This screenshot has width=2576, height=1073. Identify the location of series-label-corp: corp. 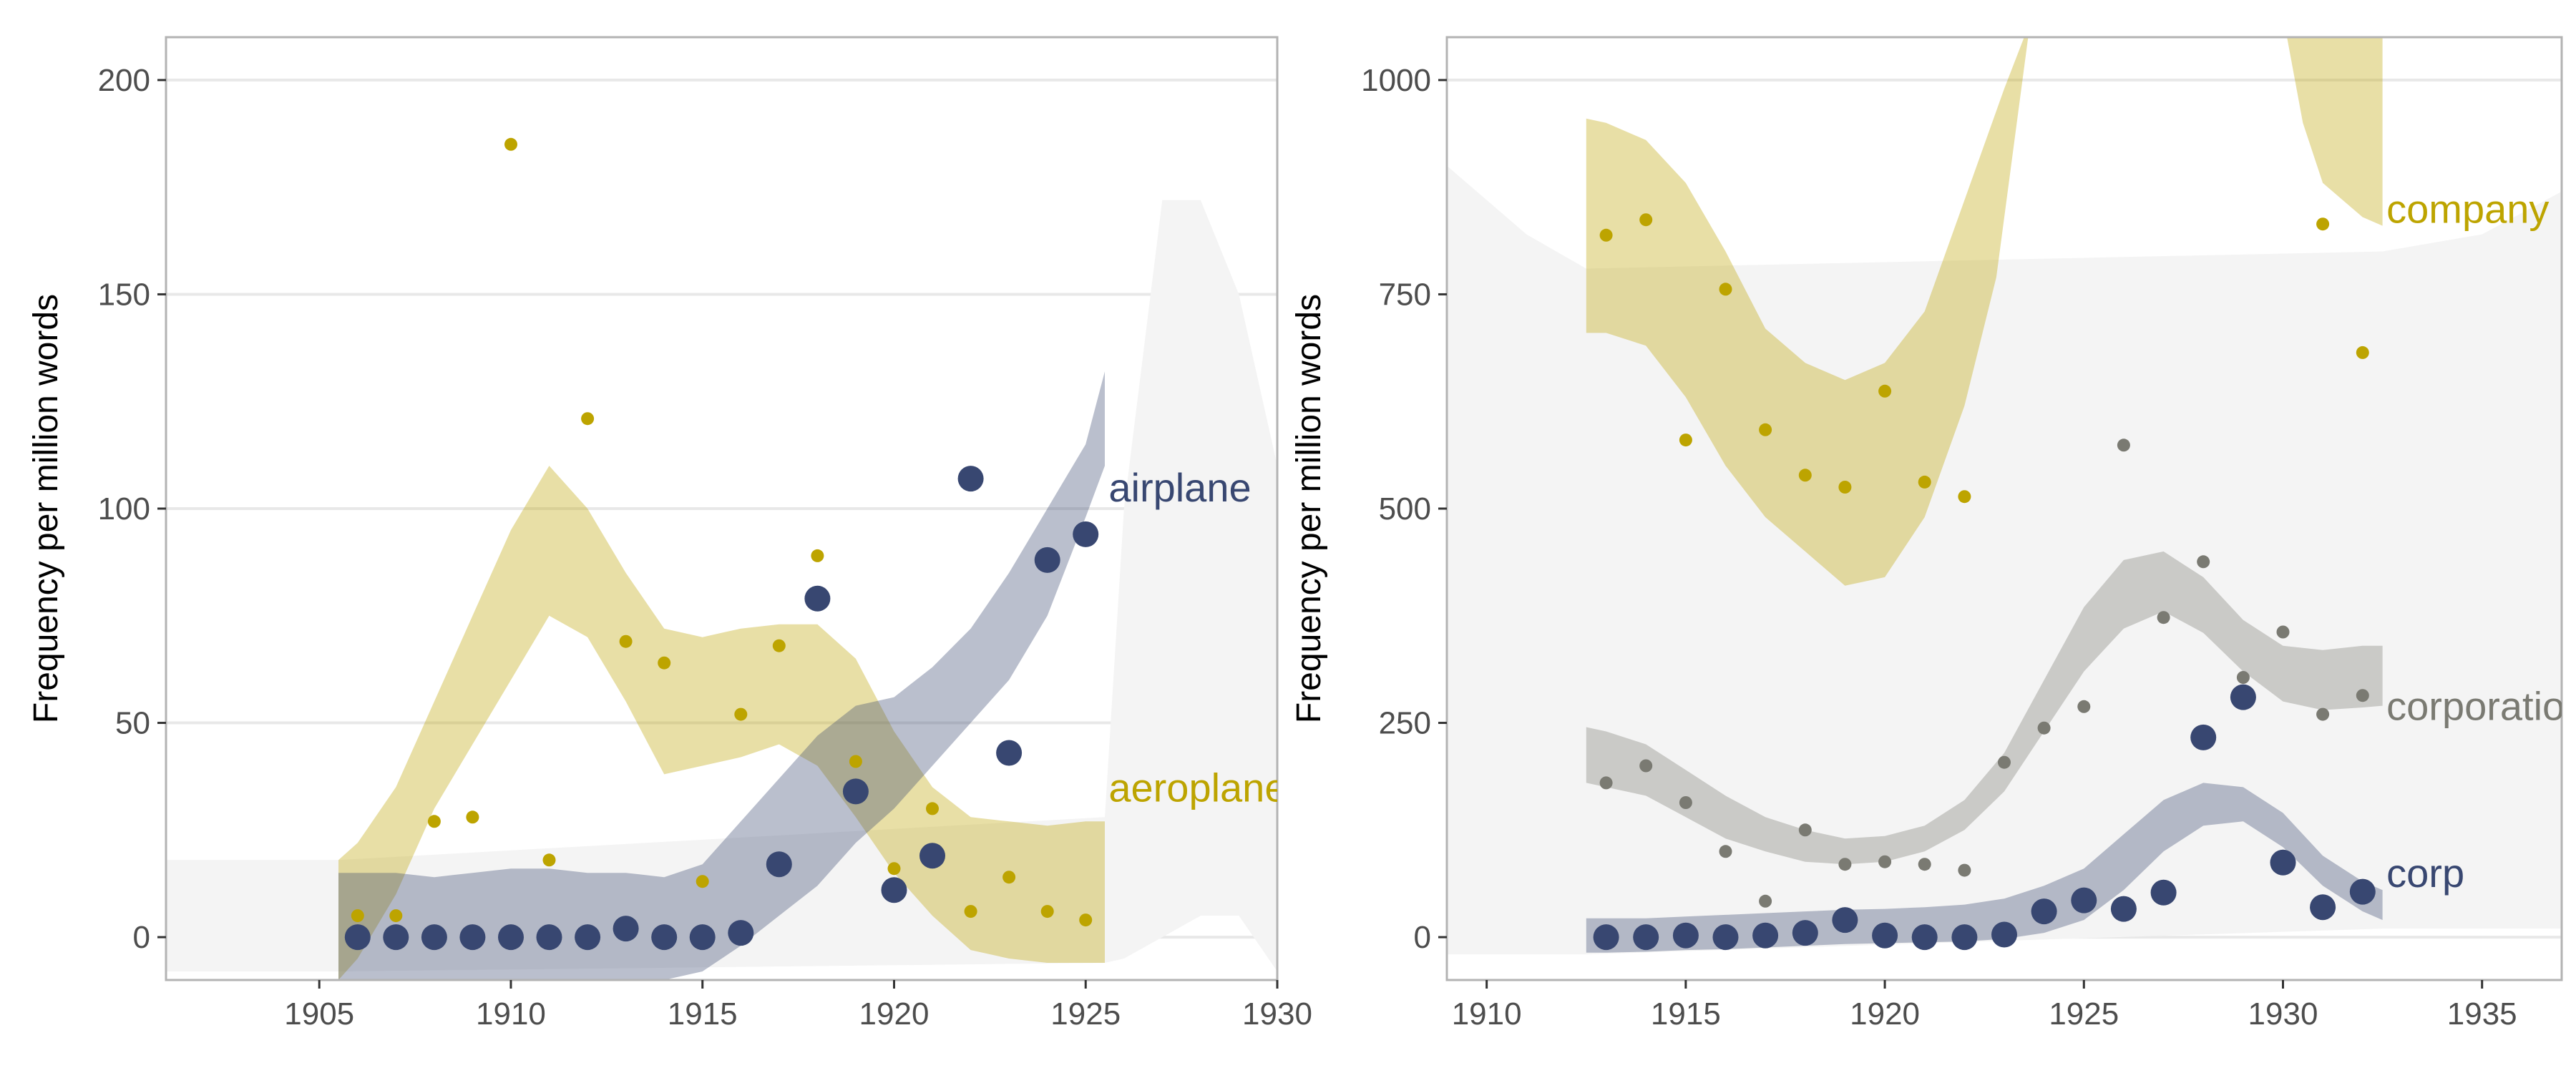
(2425, 873).